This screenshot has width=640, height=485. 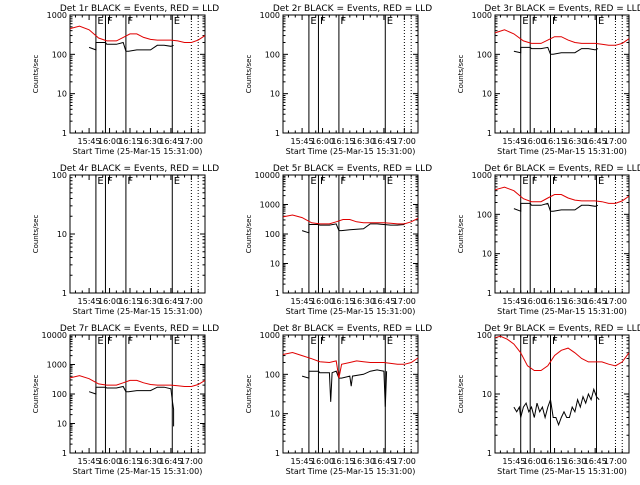 I want to click on panel-title: Det 2r BLACK = Events, RED = LLD, so click(x=352, y=9).